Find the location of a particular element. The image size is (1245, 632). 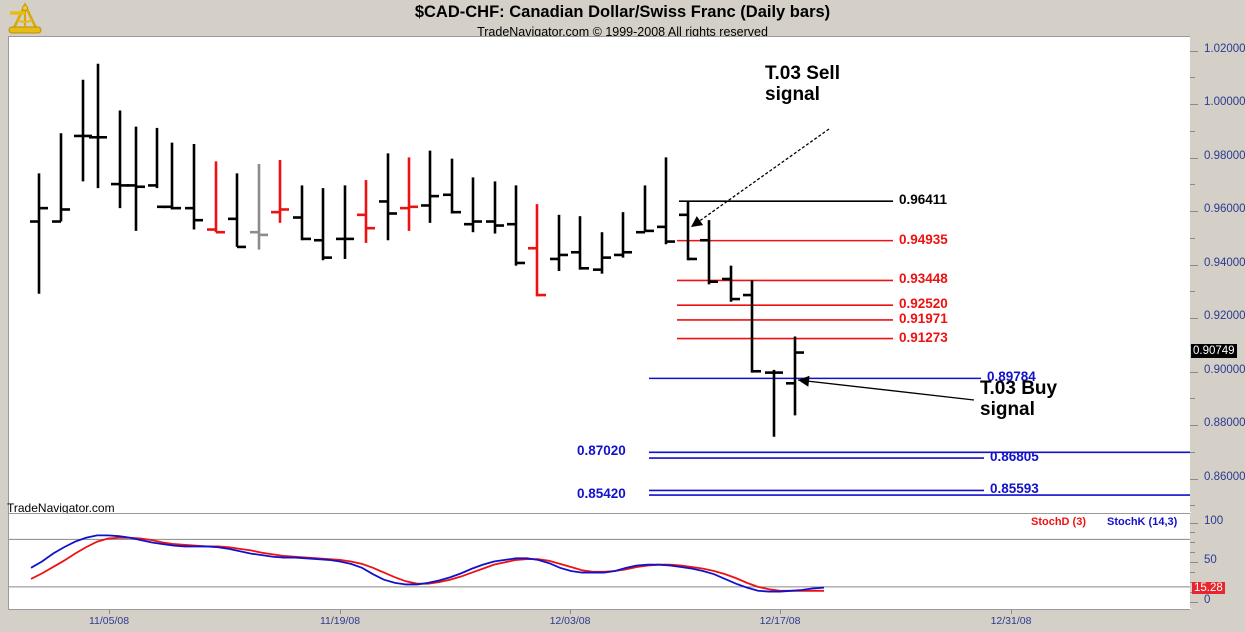

price-axis-label: 0.92000 is located at coordinates (1224, 316).